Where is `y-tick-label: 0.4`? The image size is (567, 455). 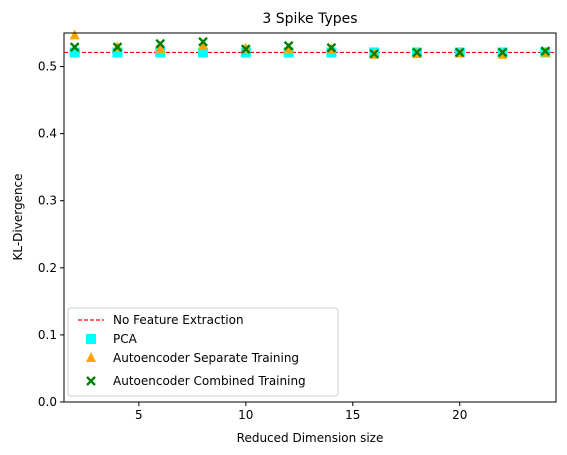
y-tick-label: 0.4 is located at coordinates (47, 134).